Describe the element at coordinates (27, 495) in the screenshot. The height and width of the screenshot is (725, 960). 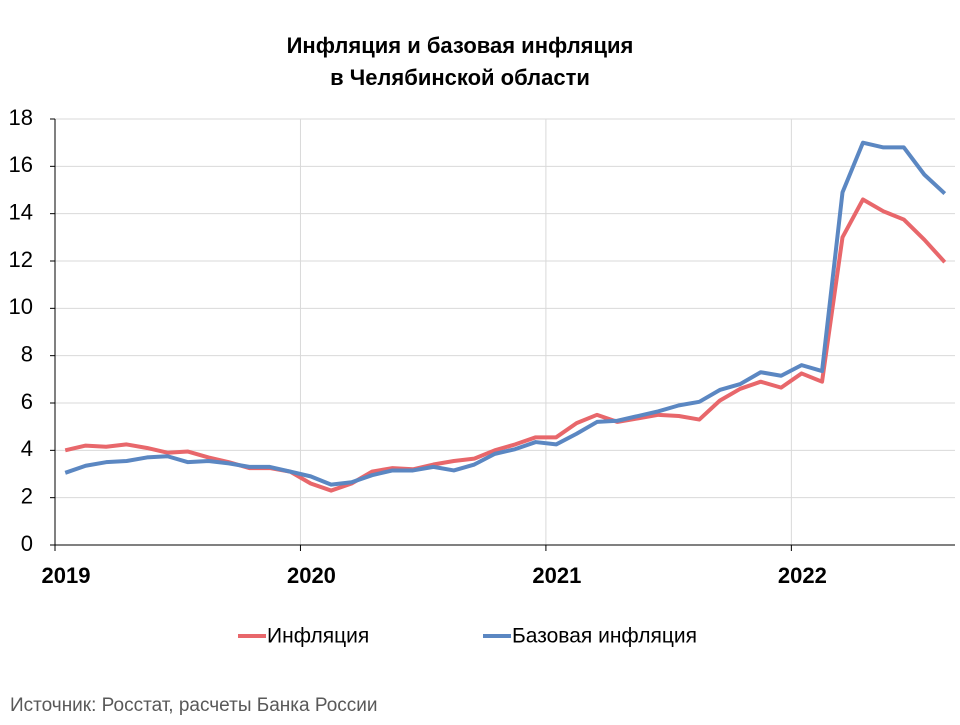
I see `y-tick-label: 2` at that location.